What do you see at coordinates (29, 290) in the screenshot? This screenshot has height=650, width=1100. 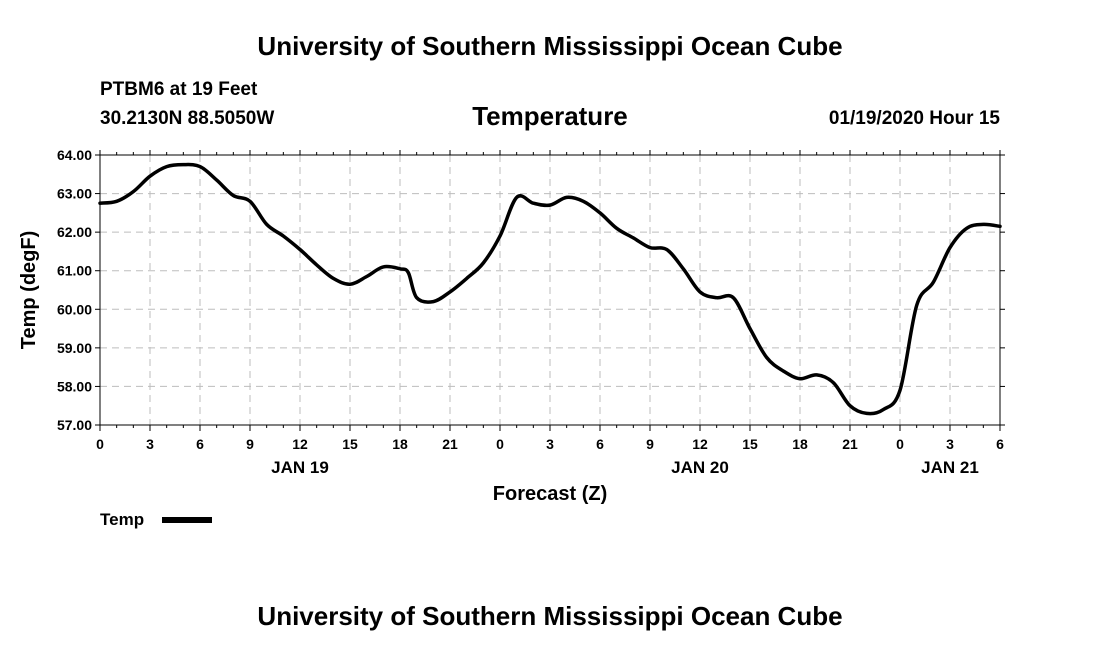 I see `y-axis-label: Temp (degF)` at bounding box center [29, 290].